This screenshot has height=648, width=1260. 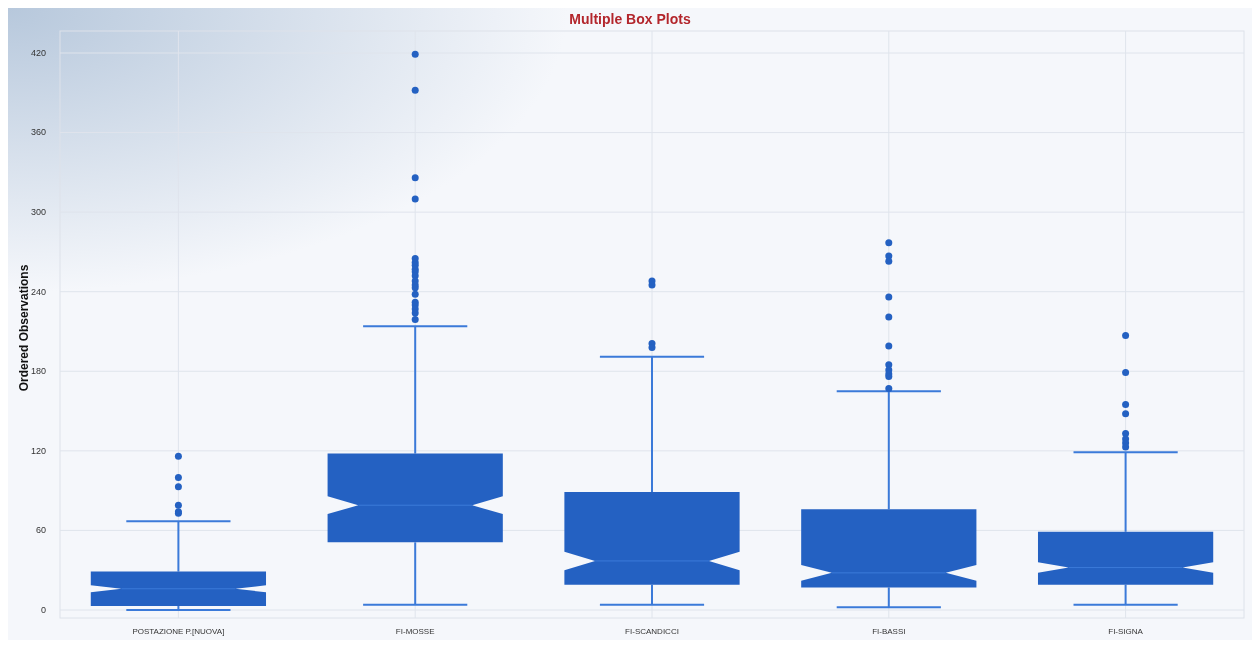 What do you see at coordinates (1126, 631) in the screenshot?
I see `x-tick-label: FI-SIGNA` at bounding box center [1126, 631].